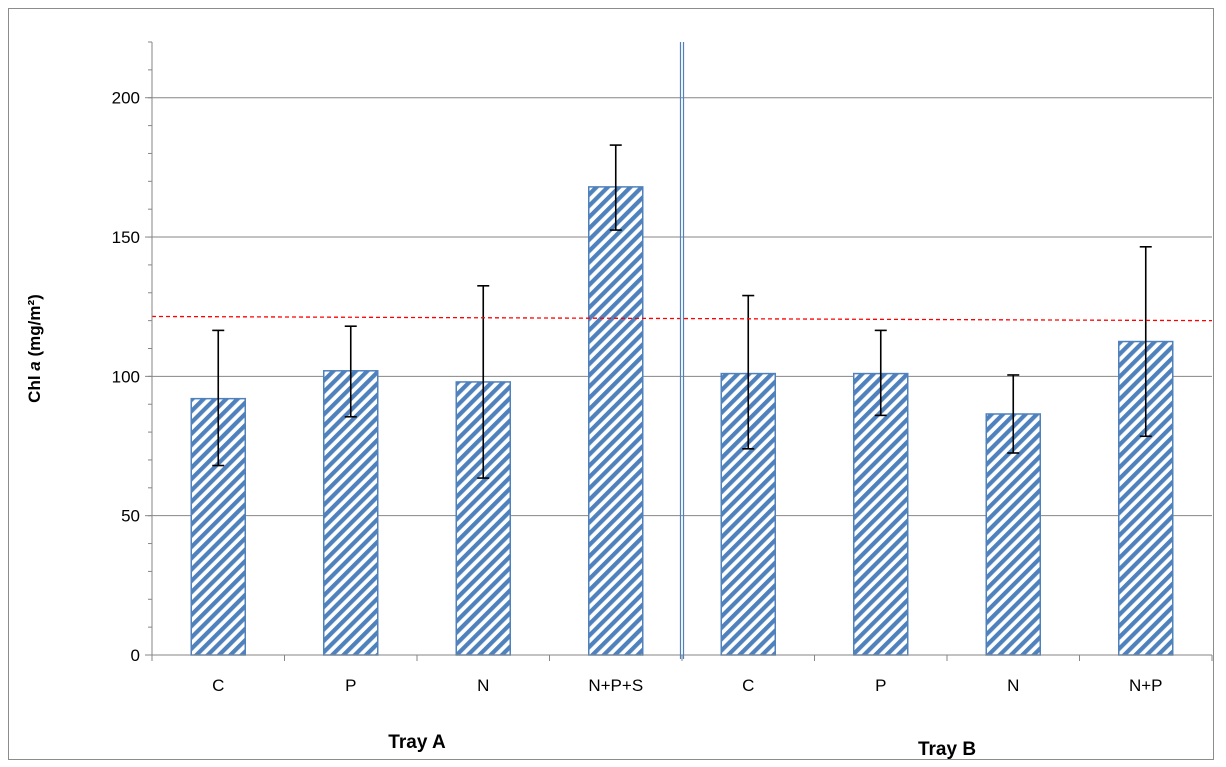  I want to click on x-category-label: N+P, so click(1146, 685).